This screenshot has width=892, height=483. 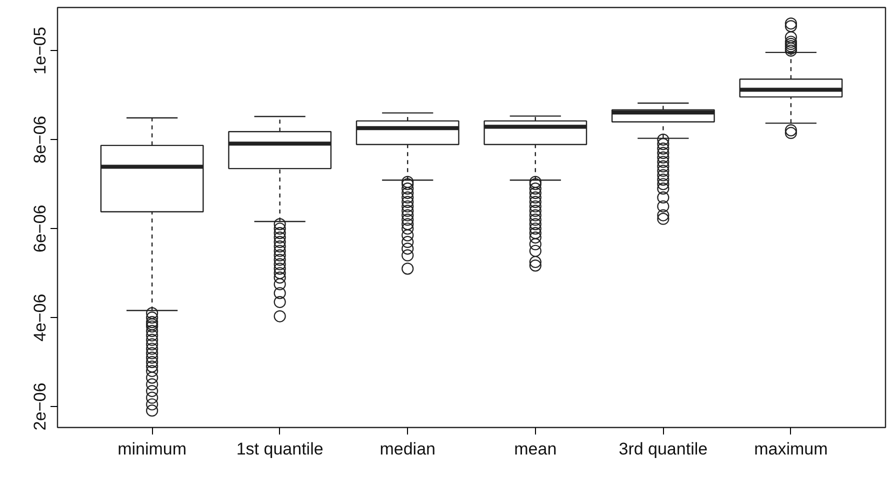 What do you see at coordinates (40, 140) in the screenshot?
I see `y-tick-label: 8e−06` at bounding box center [40, 140].